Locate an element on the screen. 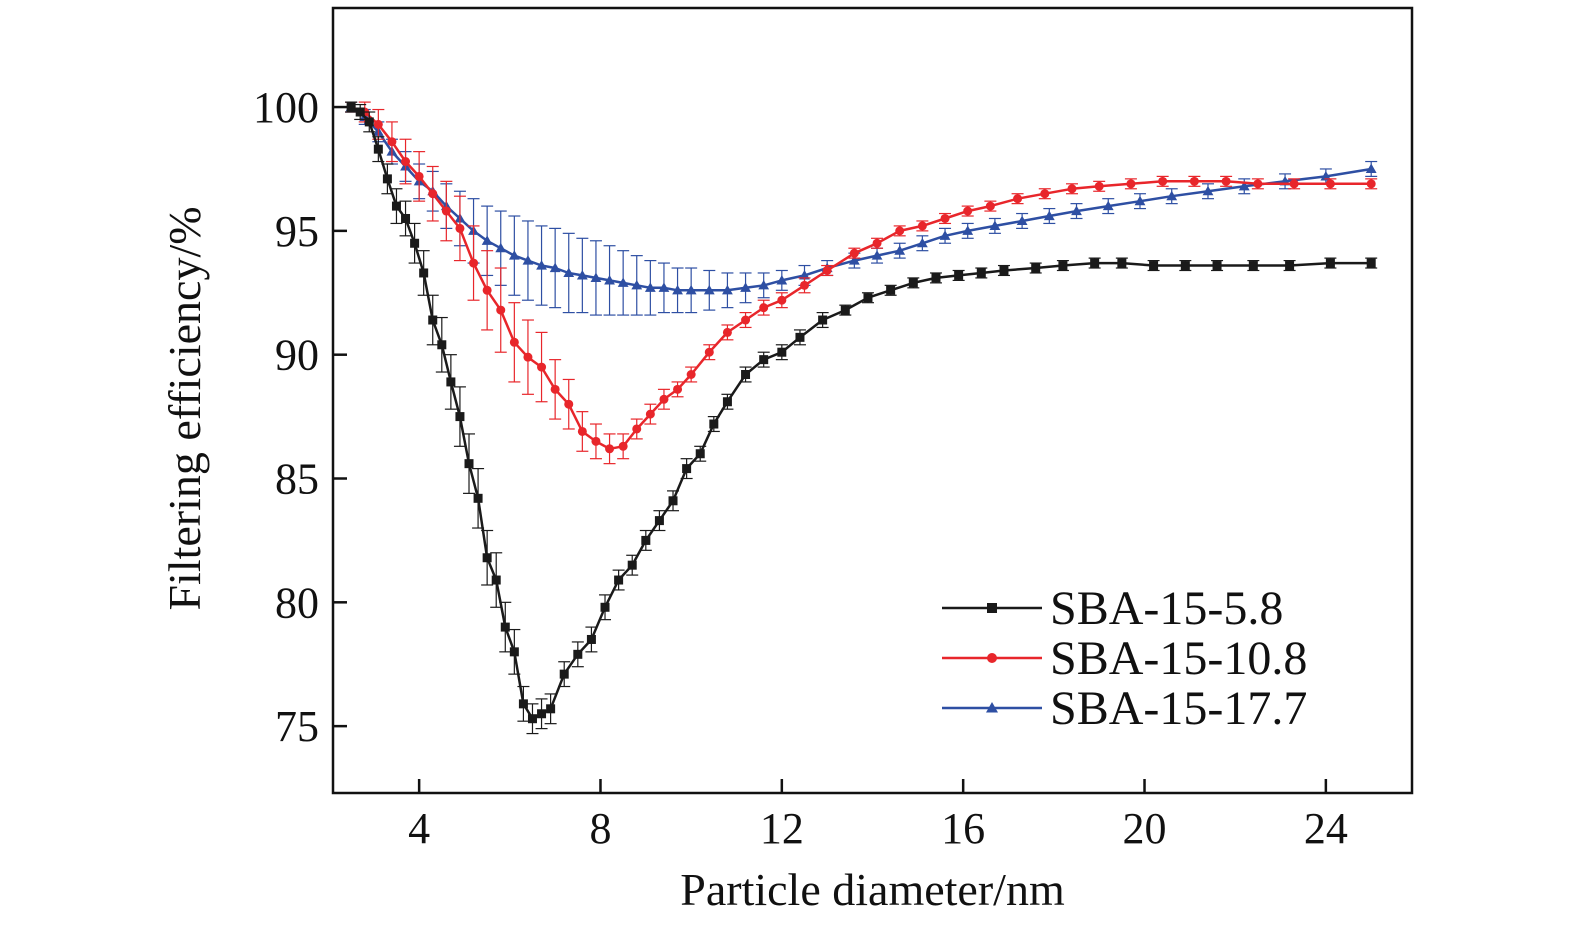 The height and width of the screenshot is (935, 1575). y-tick-label: 90 is located at coordinates (297, 355).